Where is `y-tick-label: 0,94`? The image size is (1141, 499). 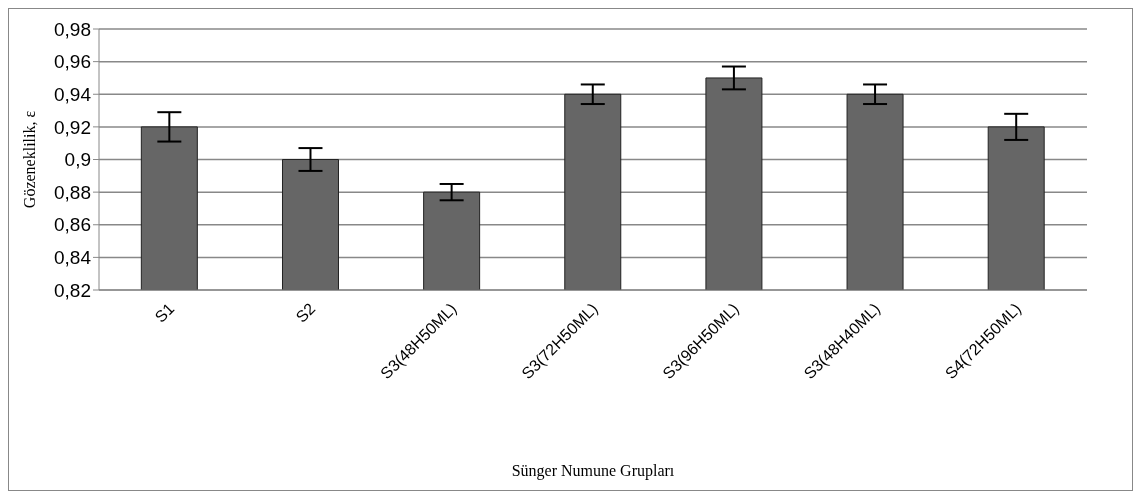 y-tick-label: 0,94 is located at coordinates (73, 94).